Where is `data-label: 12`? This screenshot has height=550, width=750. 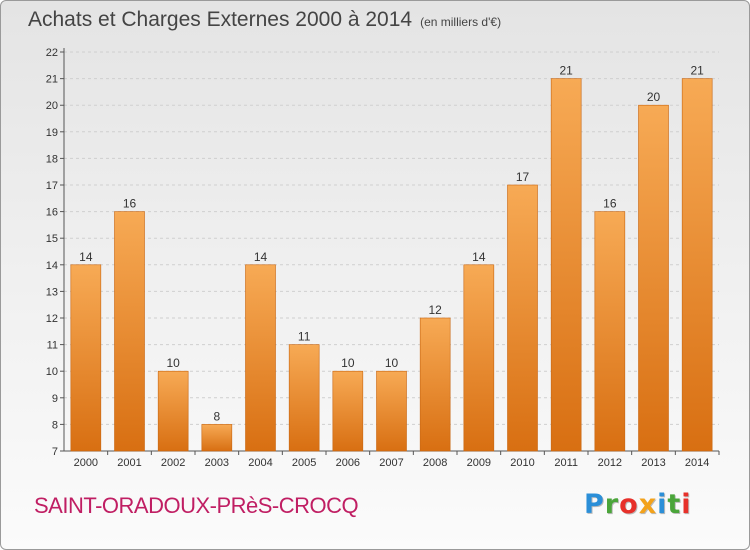
data-label: 12 is located at coordinates (435, 310).